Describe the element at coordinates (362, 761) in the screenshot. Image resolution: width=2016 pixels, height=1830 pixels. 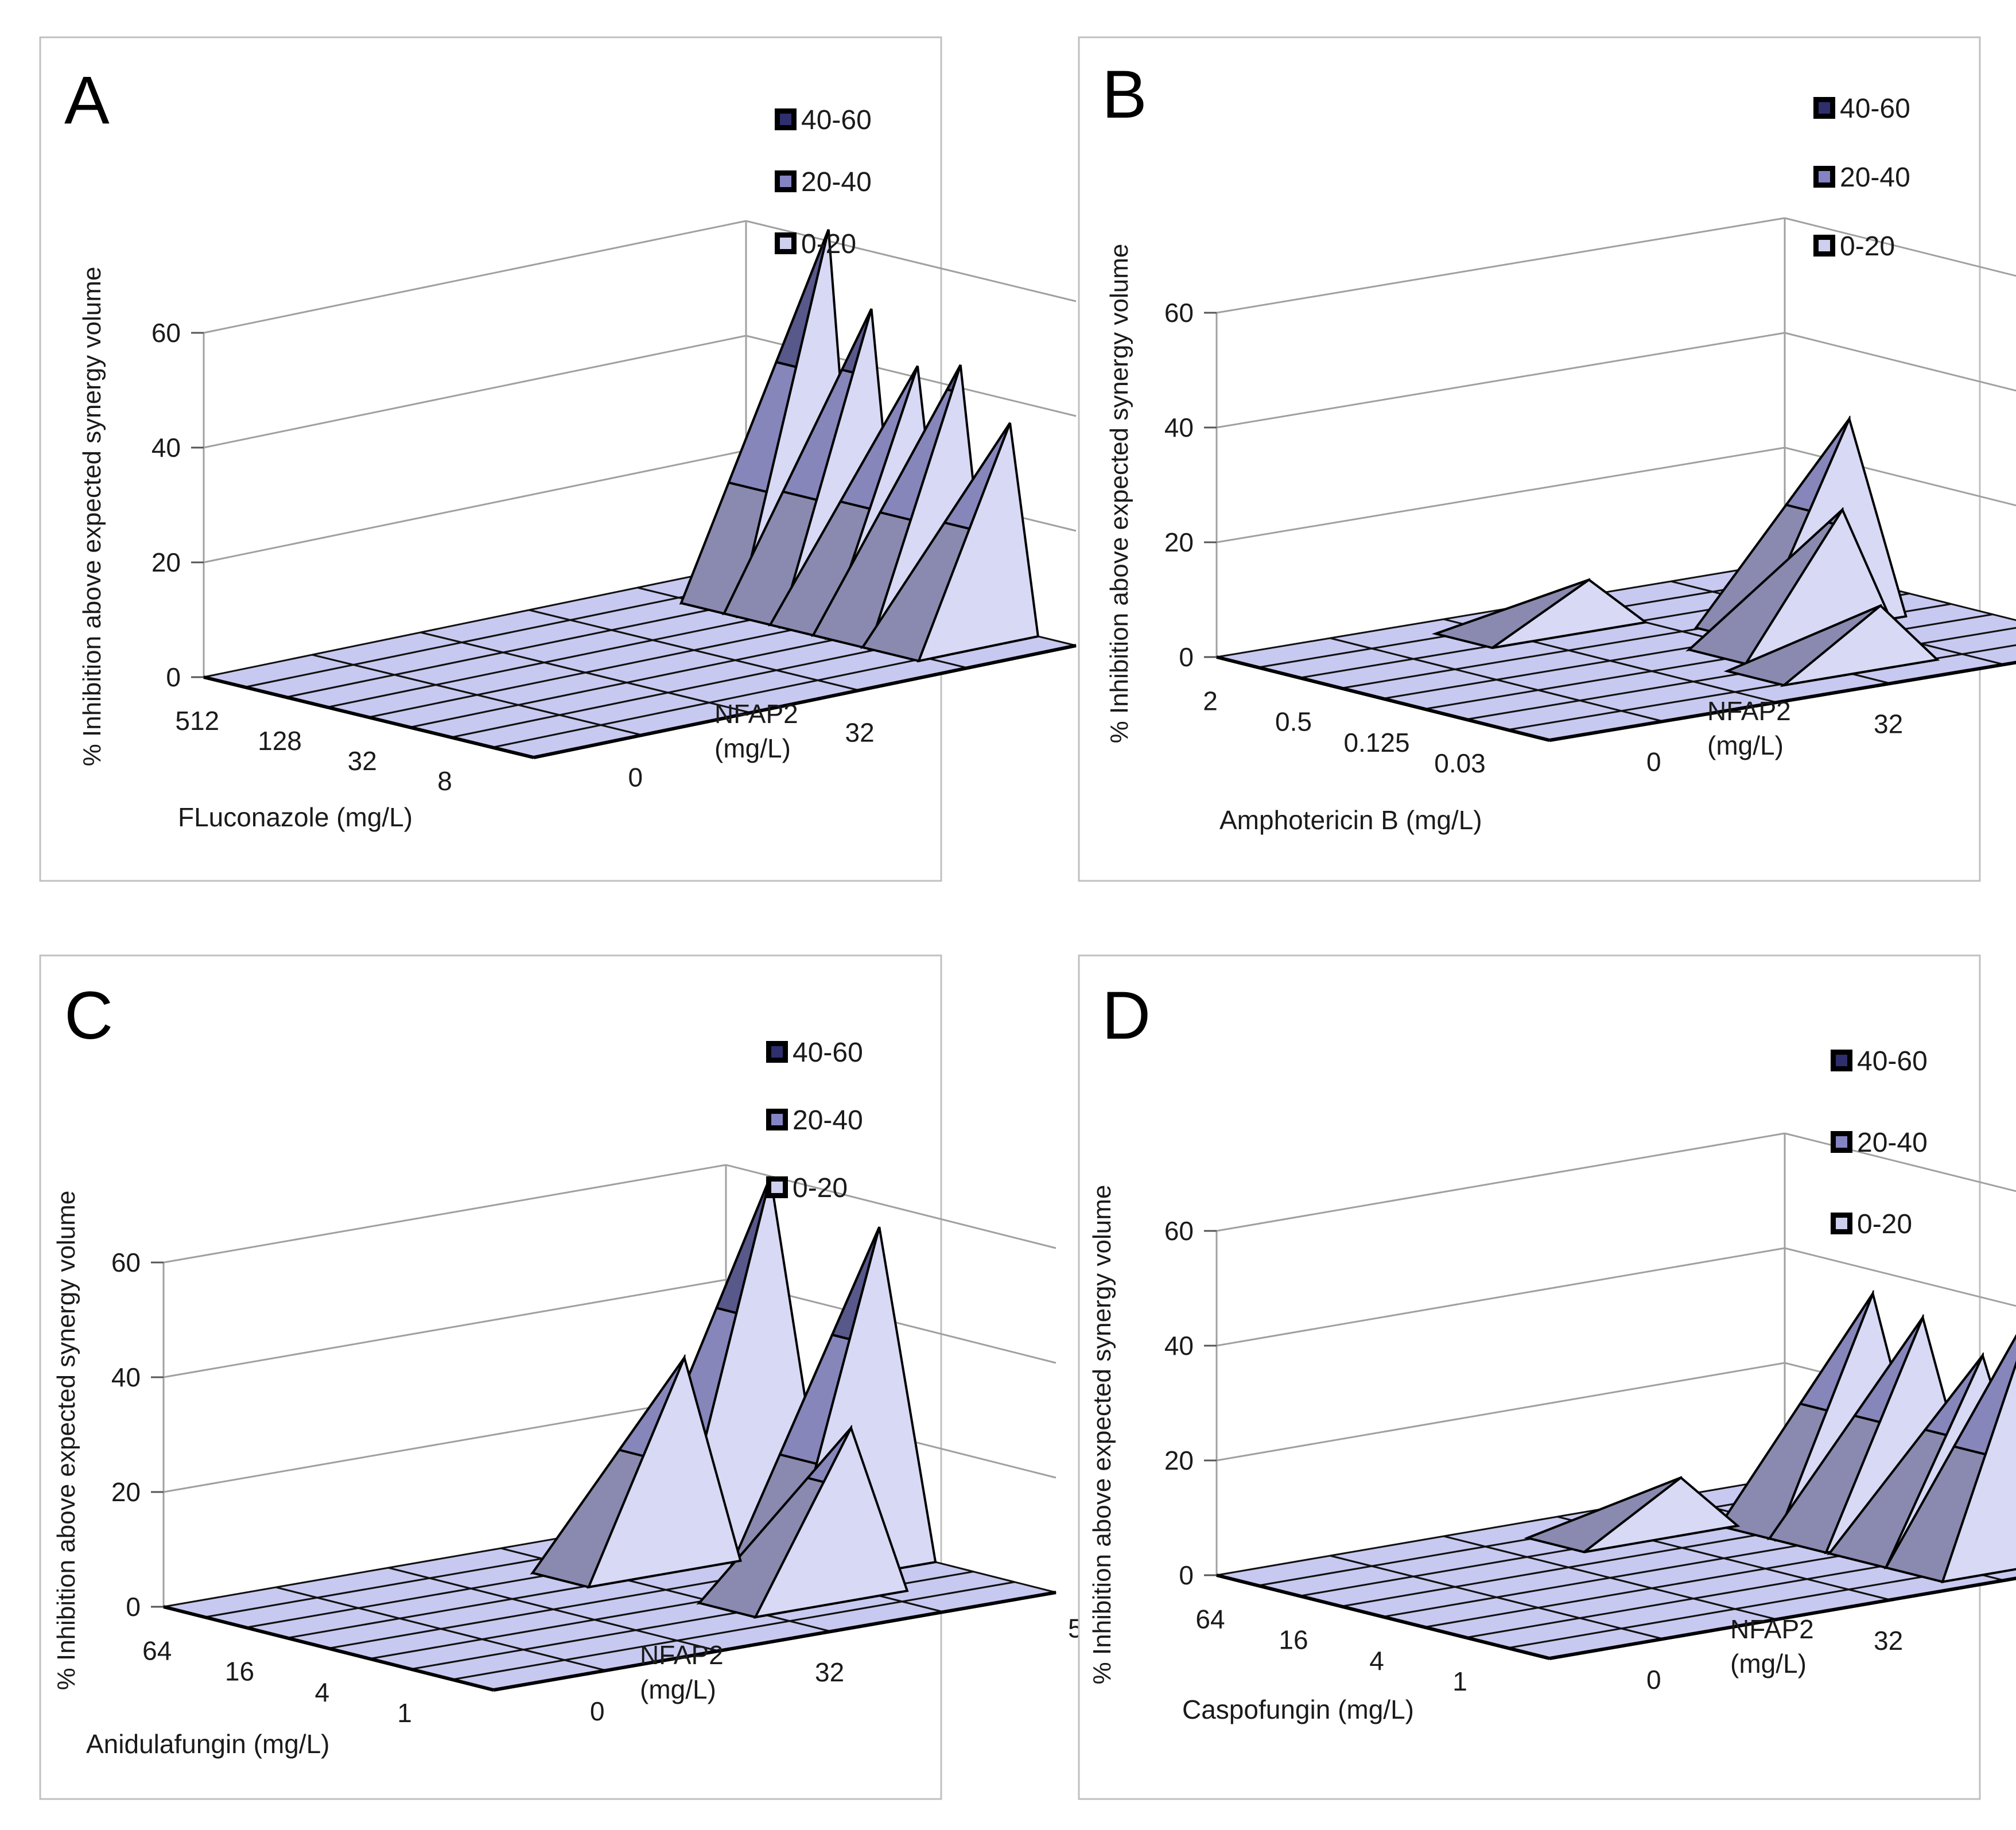
I see `x-tick-label: 32` at that location.